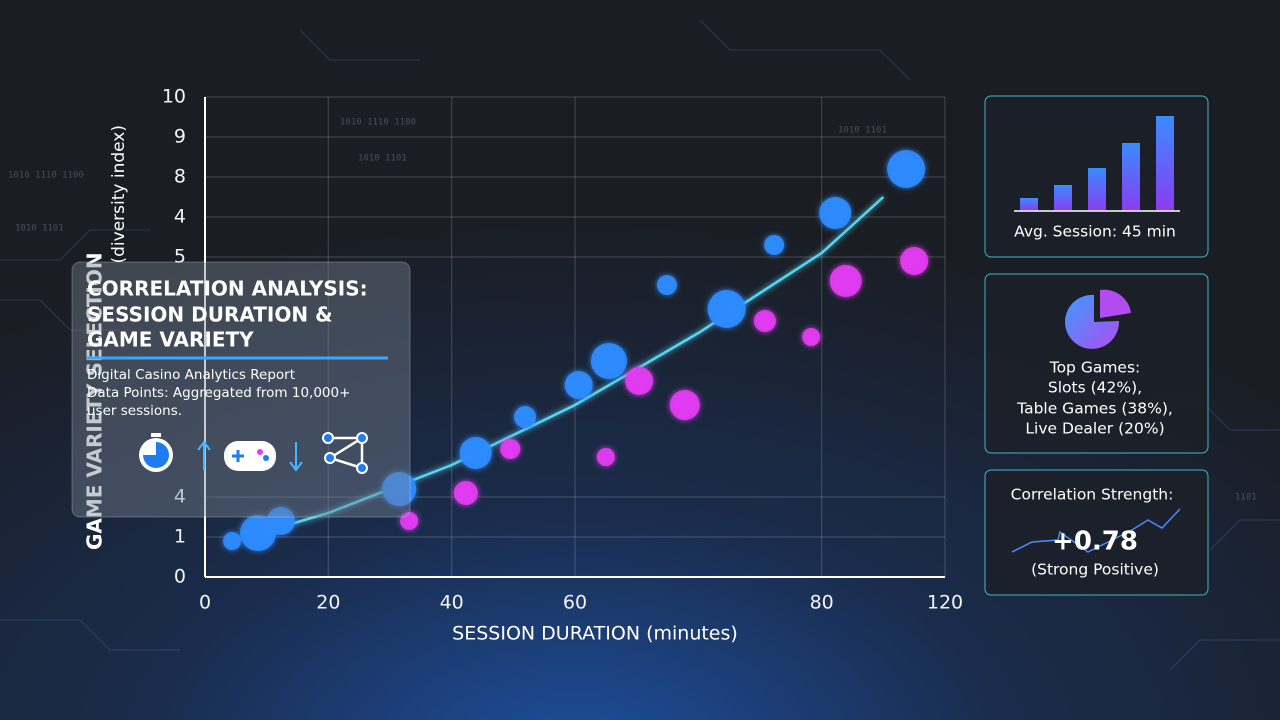 The height and width of the screenshot is (720, 1280). I want to click on card-session: Avg. Session: 45 min, so click(1096, 176).